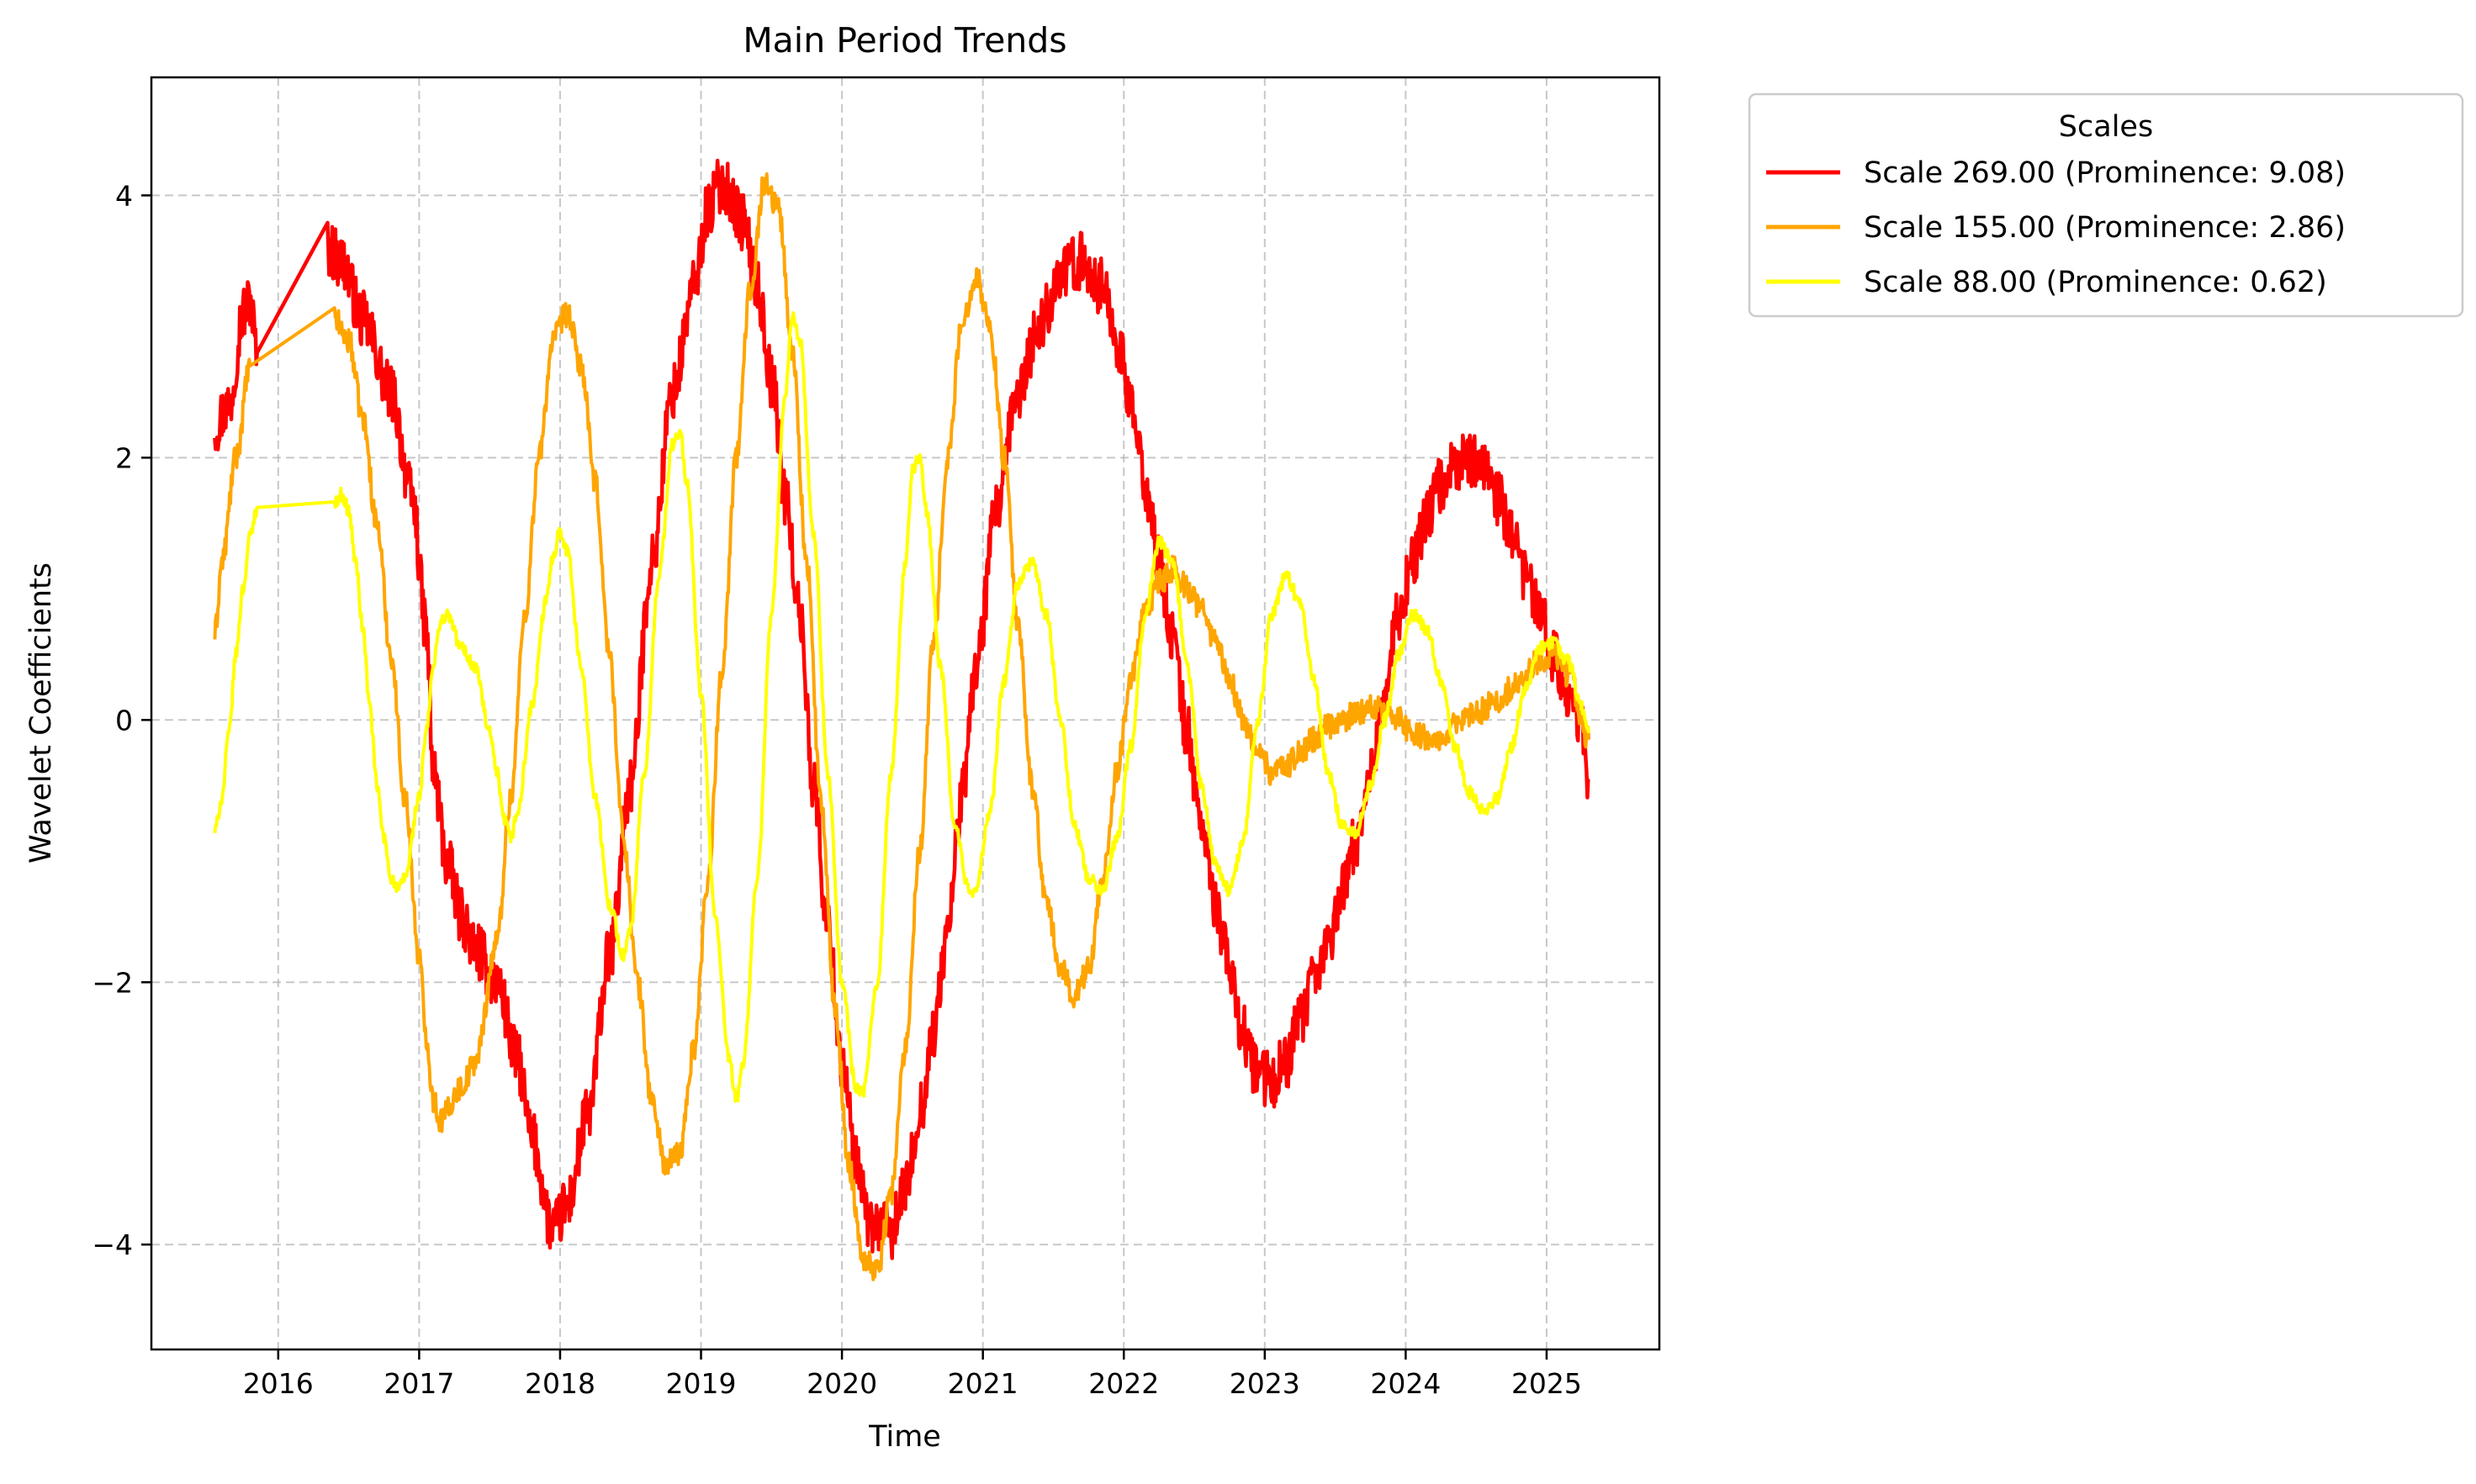 The image size is (2476, 1484). I want to click on x-tick-label: 2021, so click(983, 1383).